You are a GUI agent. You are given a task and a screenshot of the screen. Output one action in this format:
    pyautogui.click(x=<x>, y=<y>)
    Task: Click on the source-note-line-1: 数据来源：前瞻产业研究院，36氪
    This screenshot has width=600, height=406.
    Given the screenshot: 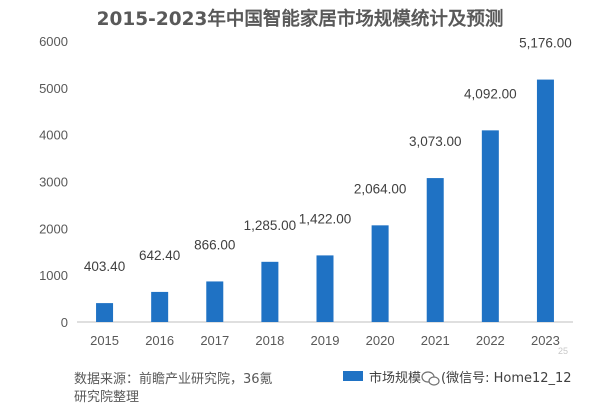 What is the action you would take?
    pyautogui.click(x=173, y=379)
    